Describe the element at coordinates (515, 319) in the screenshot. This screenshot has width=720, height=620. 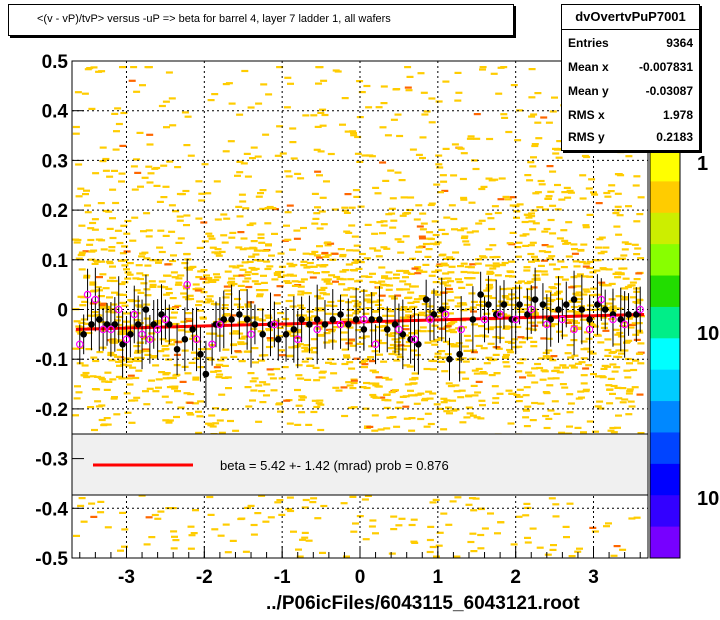
I see `data-point-open` at that location.